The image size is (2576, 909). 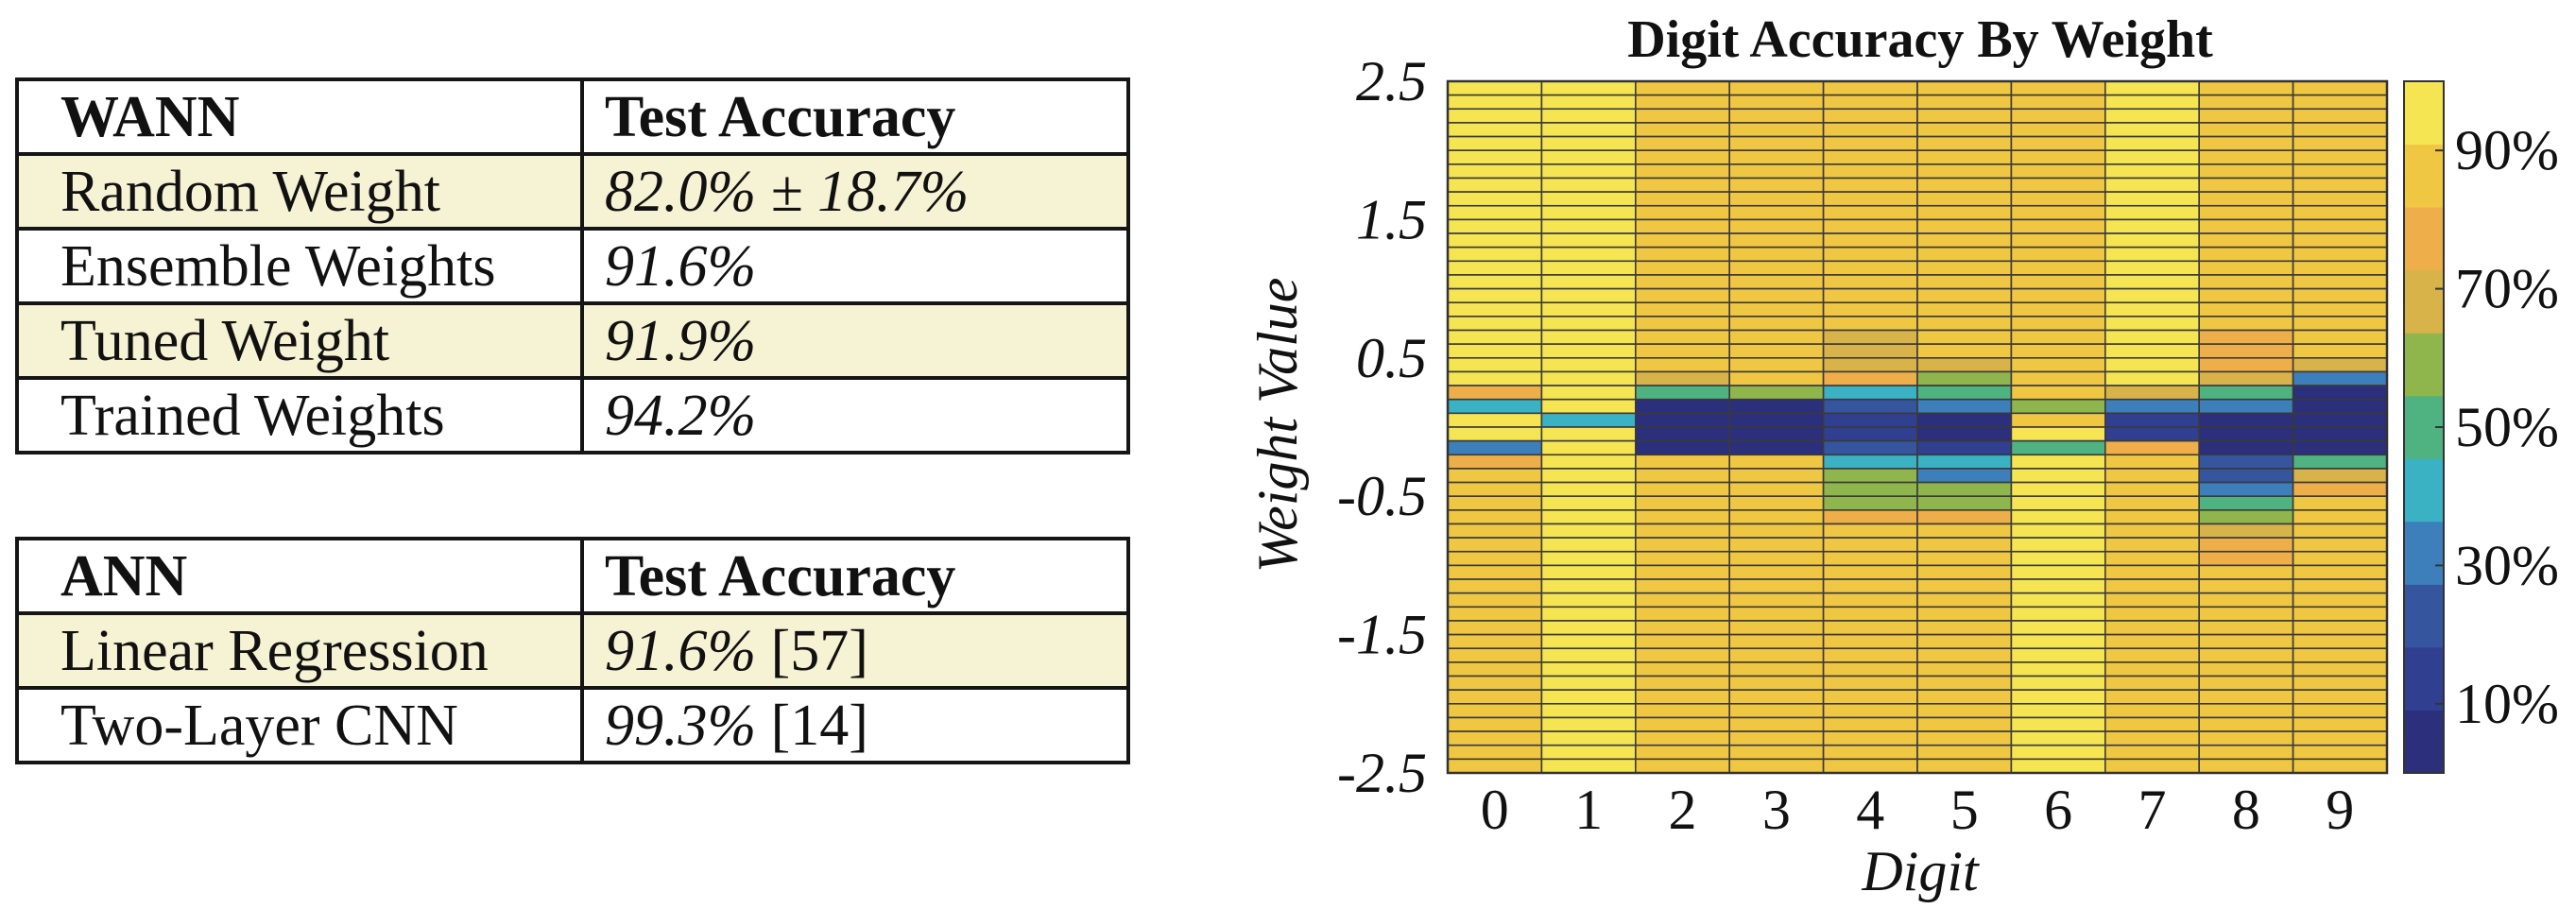 What do you see at coordinates (855, 651) in the screenshot?
I see `accuracy-cell: 91.6% [57]` at bounding box center [855, 651].